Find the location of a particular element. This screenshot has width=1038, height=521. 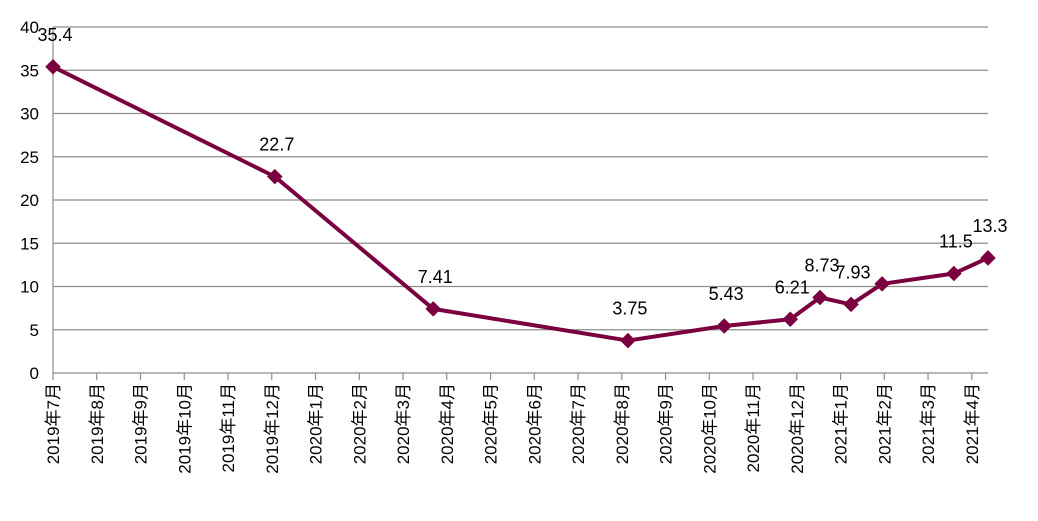

x-tick-label: 2020年8月 is located at coordinates (622, 423).